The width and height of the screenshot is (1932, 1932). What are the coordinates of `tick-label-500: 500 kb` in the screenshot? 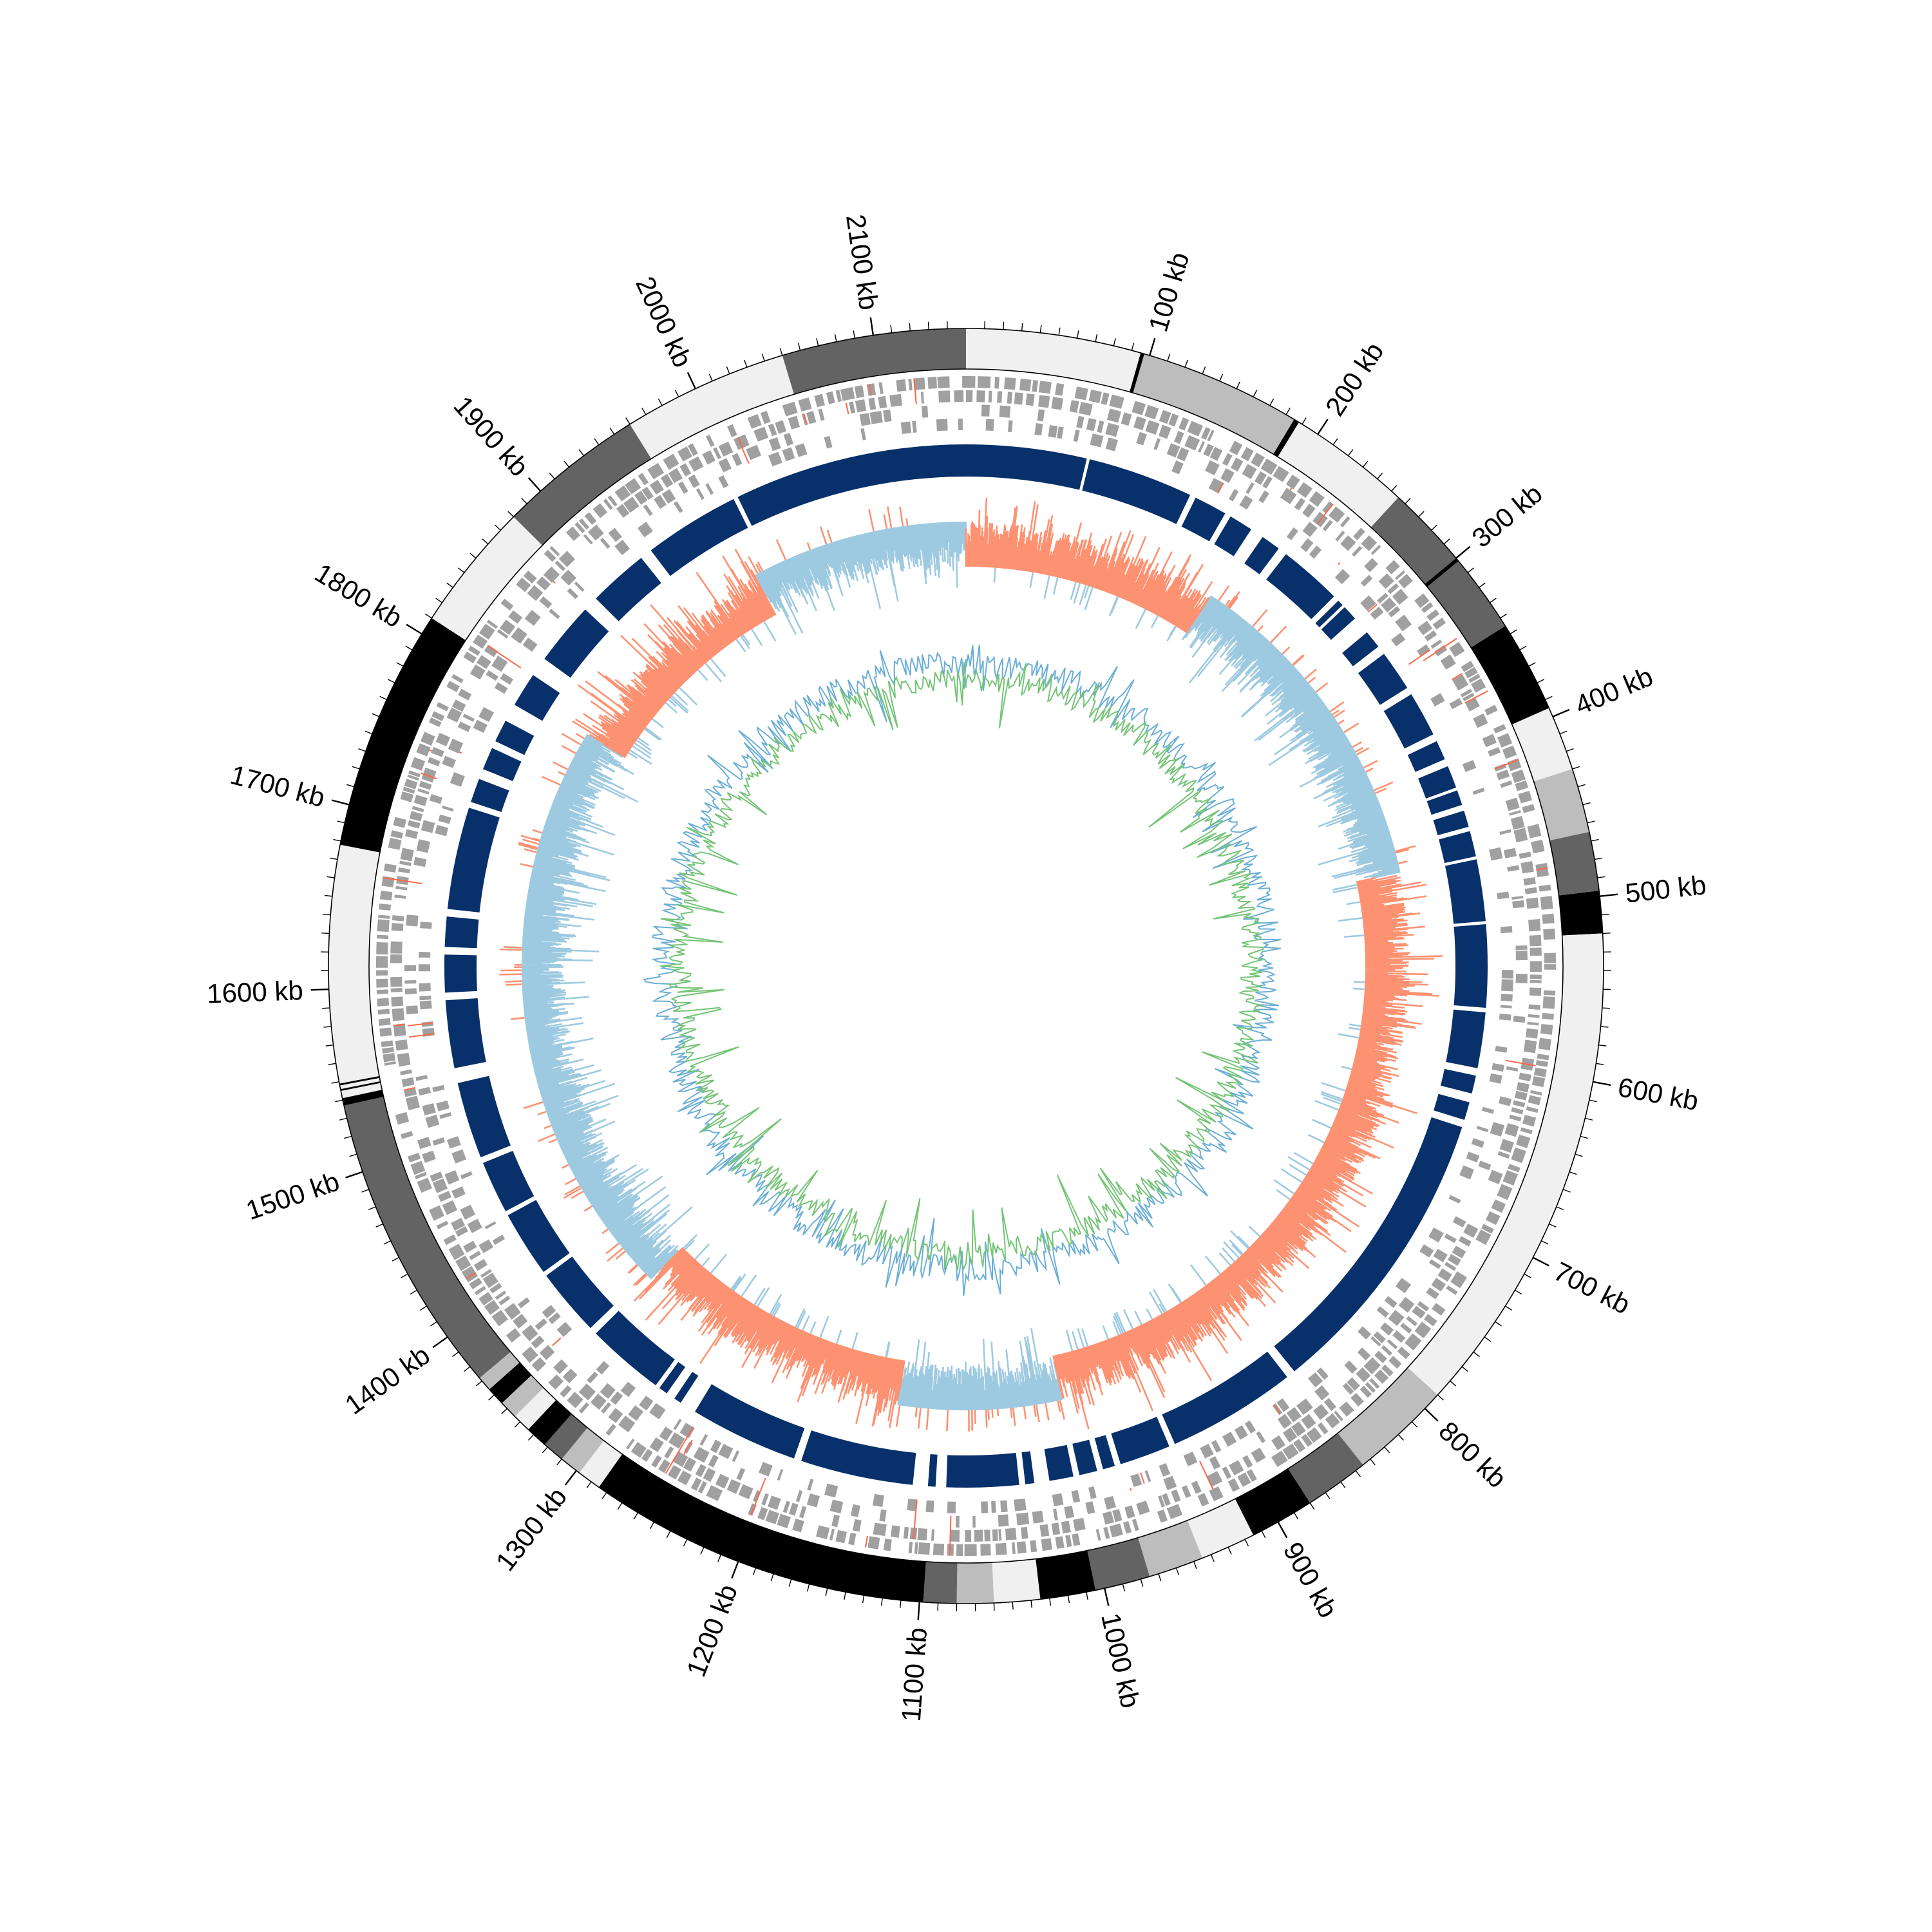 It's located at (1665, 889).